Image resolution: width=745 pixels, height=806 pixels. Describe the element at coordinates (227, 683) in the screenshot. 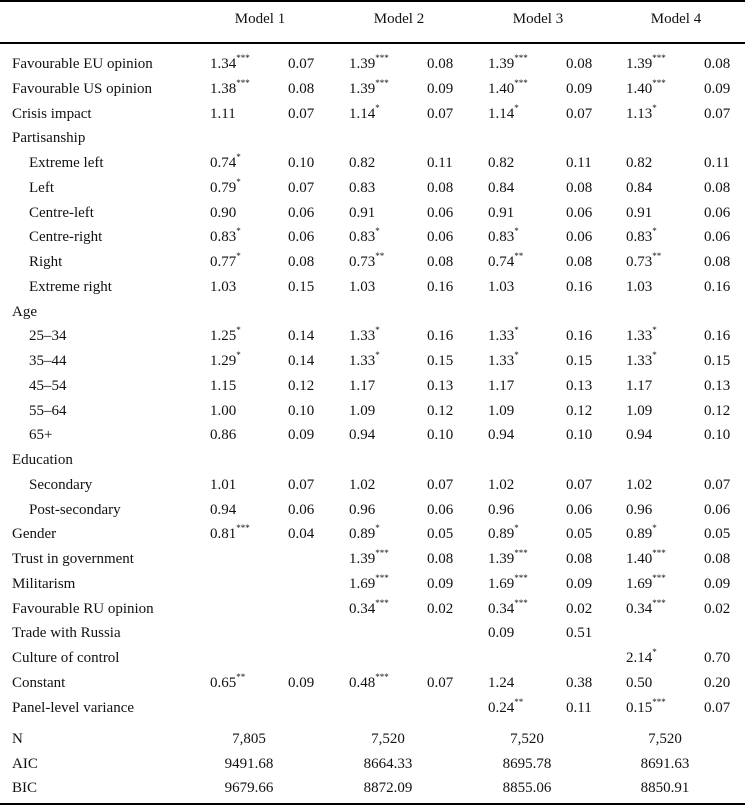

I see `coefficient-cell: 0.65**` at that location.